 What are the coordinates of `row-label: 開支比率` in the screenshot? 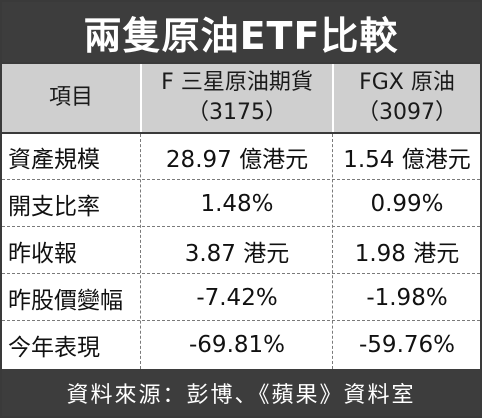 It's located at (54, 207).